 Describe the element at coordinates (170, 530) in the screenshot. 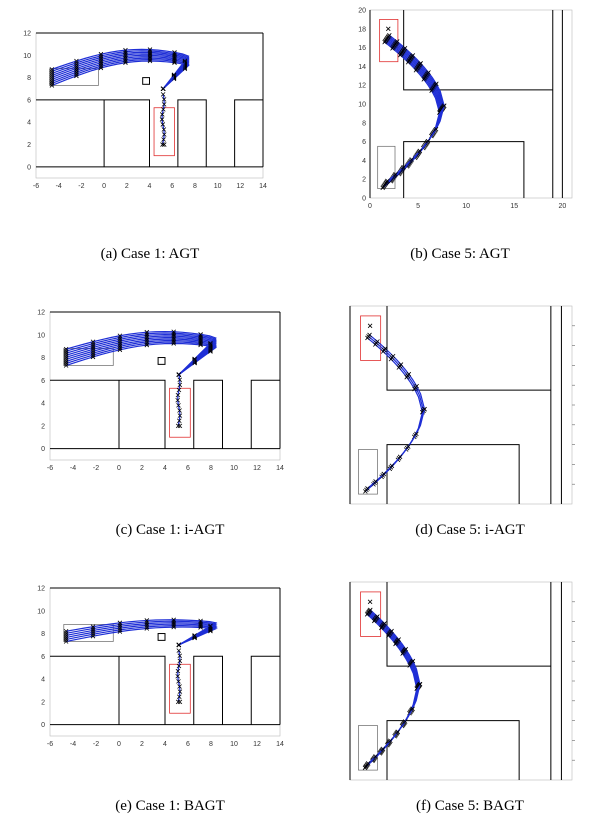

I see `caption-c: (c) Case 1: i-AGT` at that location.